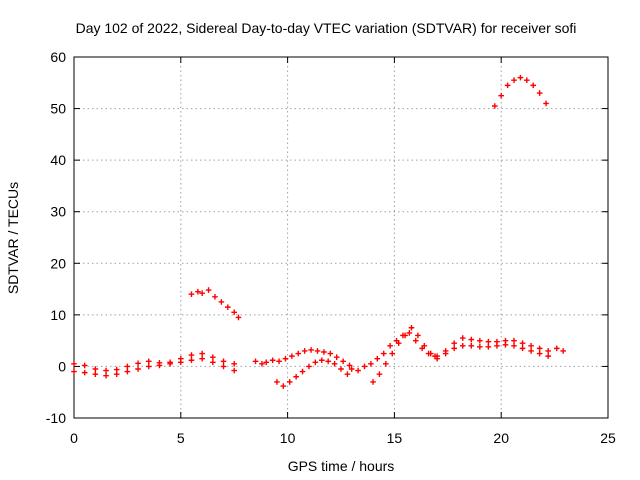  I want to click on x-tick-label: 0, so click(74, 438).